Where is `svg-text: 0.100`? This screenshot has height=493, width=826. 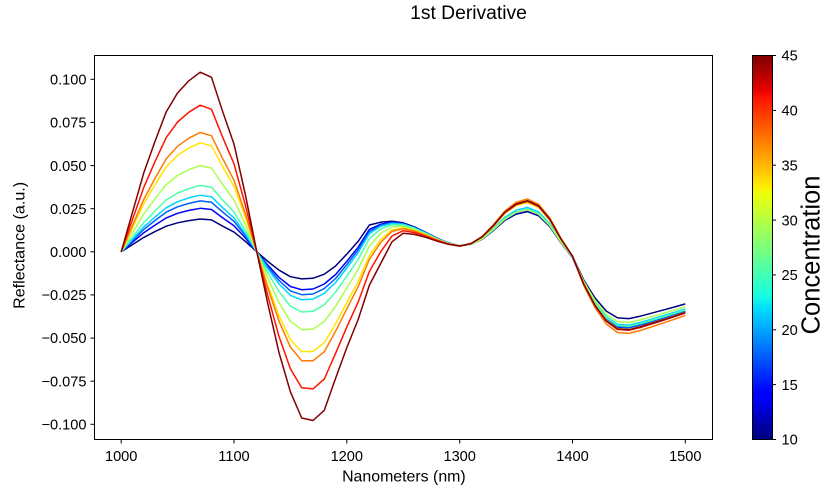 svg-text: 0.100 is located at coordinates (68, 81).